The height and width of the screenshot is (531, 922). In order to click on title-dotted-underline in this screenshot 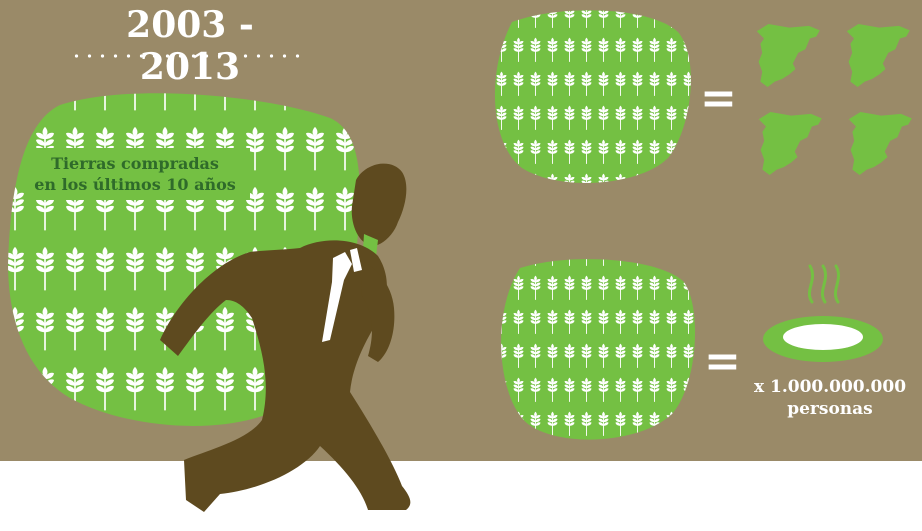, I will do `click(187, 56)`.